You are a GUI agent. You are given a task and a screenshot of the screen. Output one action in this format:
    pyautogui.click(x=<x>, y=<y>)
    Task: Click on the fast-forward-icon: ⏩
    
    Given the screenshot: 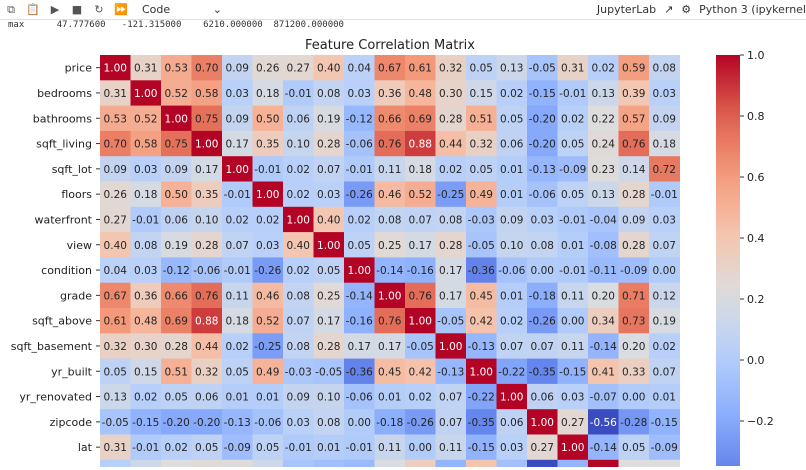 What is the action you would take?
    pyautogui.click(x=121, y=9)
    